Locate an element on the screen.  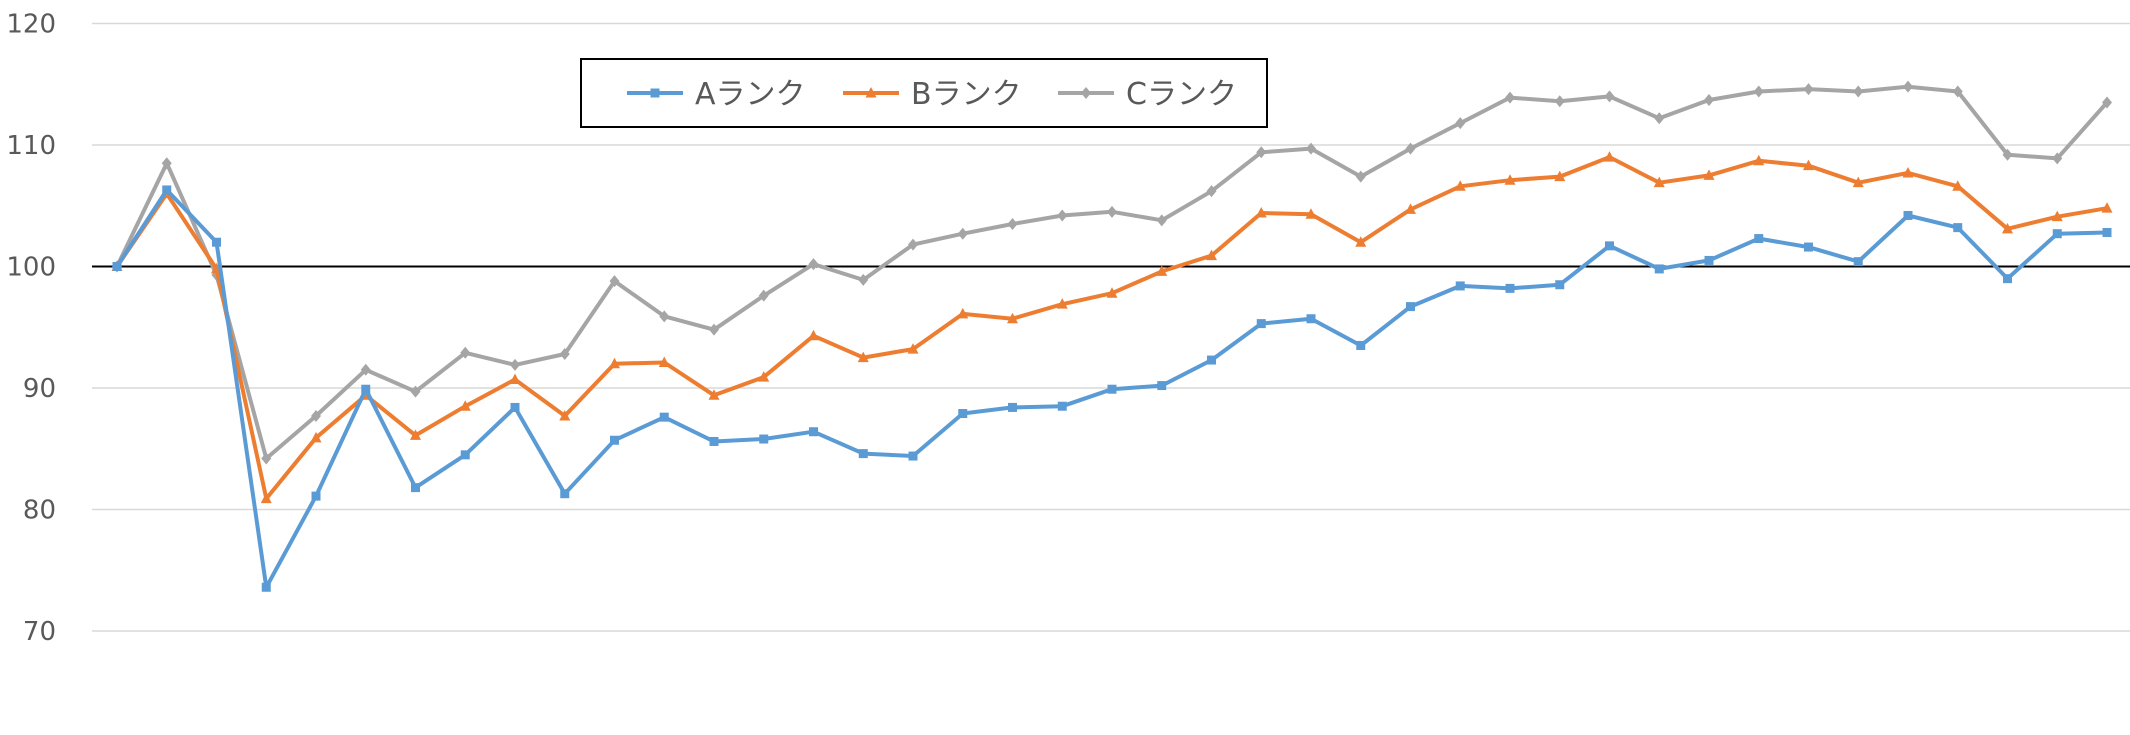
legend-box is located at coordinates (924, 93).